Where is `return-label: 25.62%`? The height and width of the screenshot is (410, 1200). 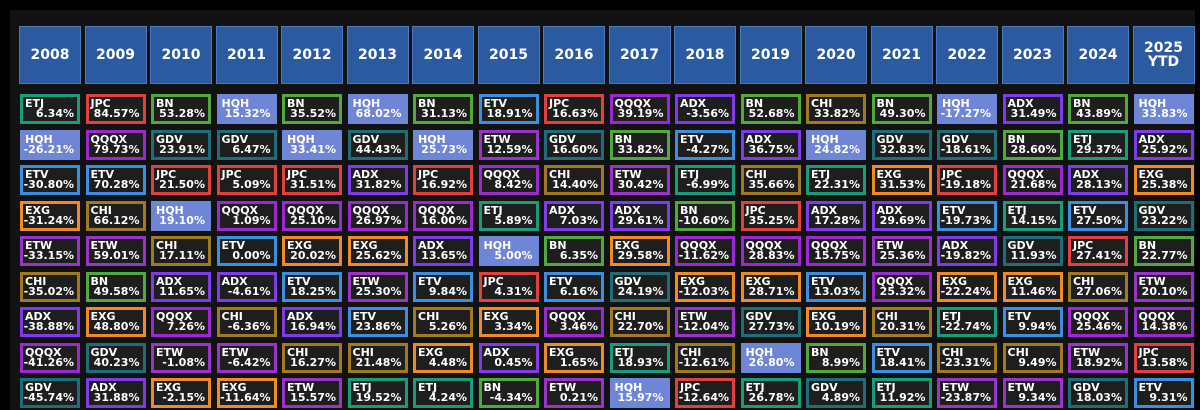 return-label: 25.62% is located at coordinates (378, 255).